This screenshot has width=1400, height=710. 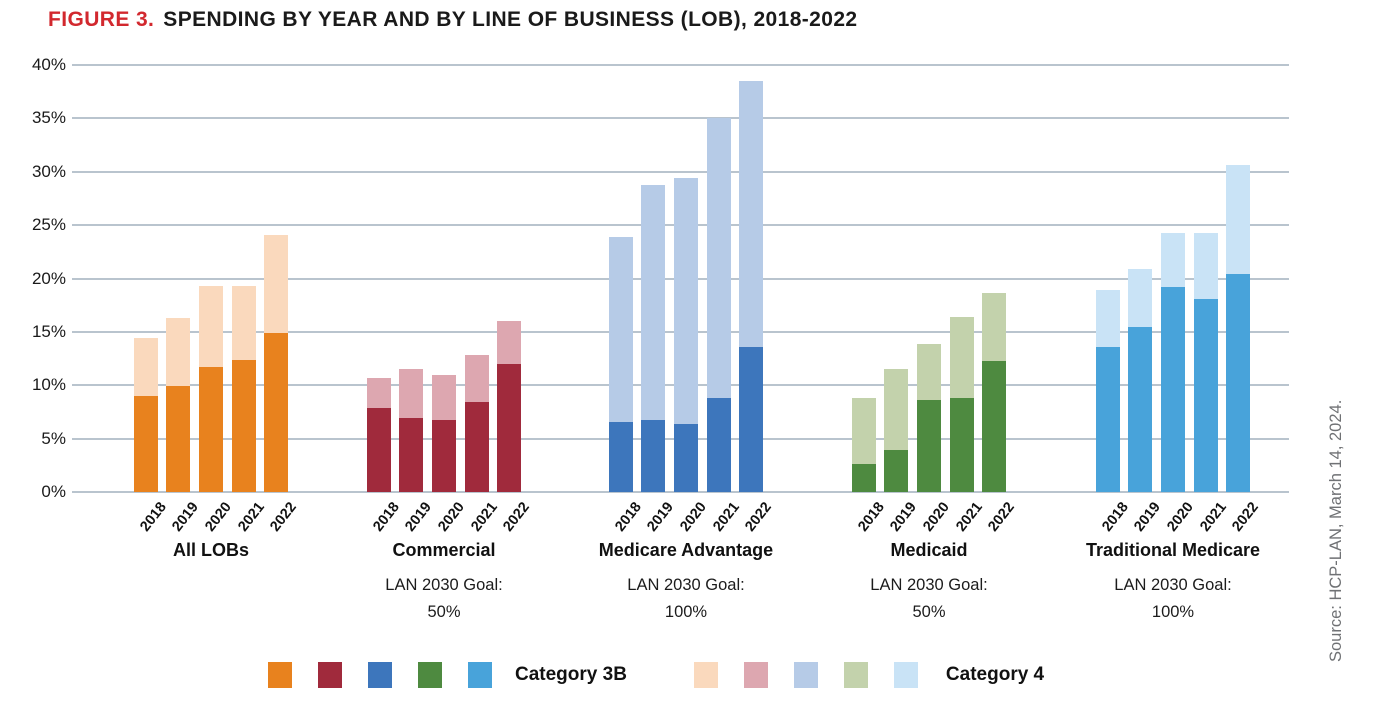 What do you see at coordinates (48, 171) in the screenshot?
I see `y-axis-tick-label: 30%` at bounding box center [48, 171].